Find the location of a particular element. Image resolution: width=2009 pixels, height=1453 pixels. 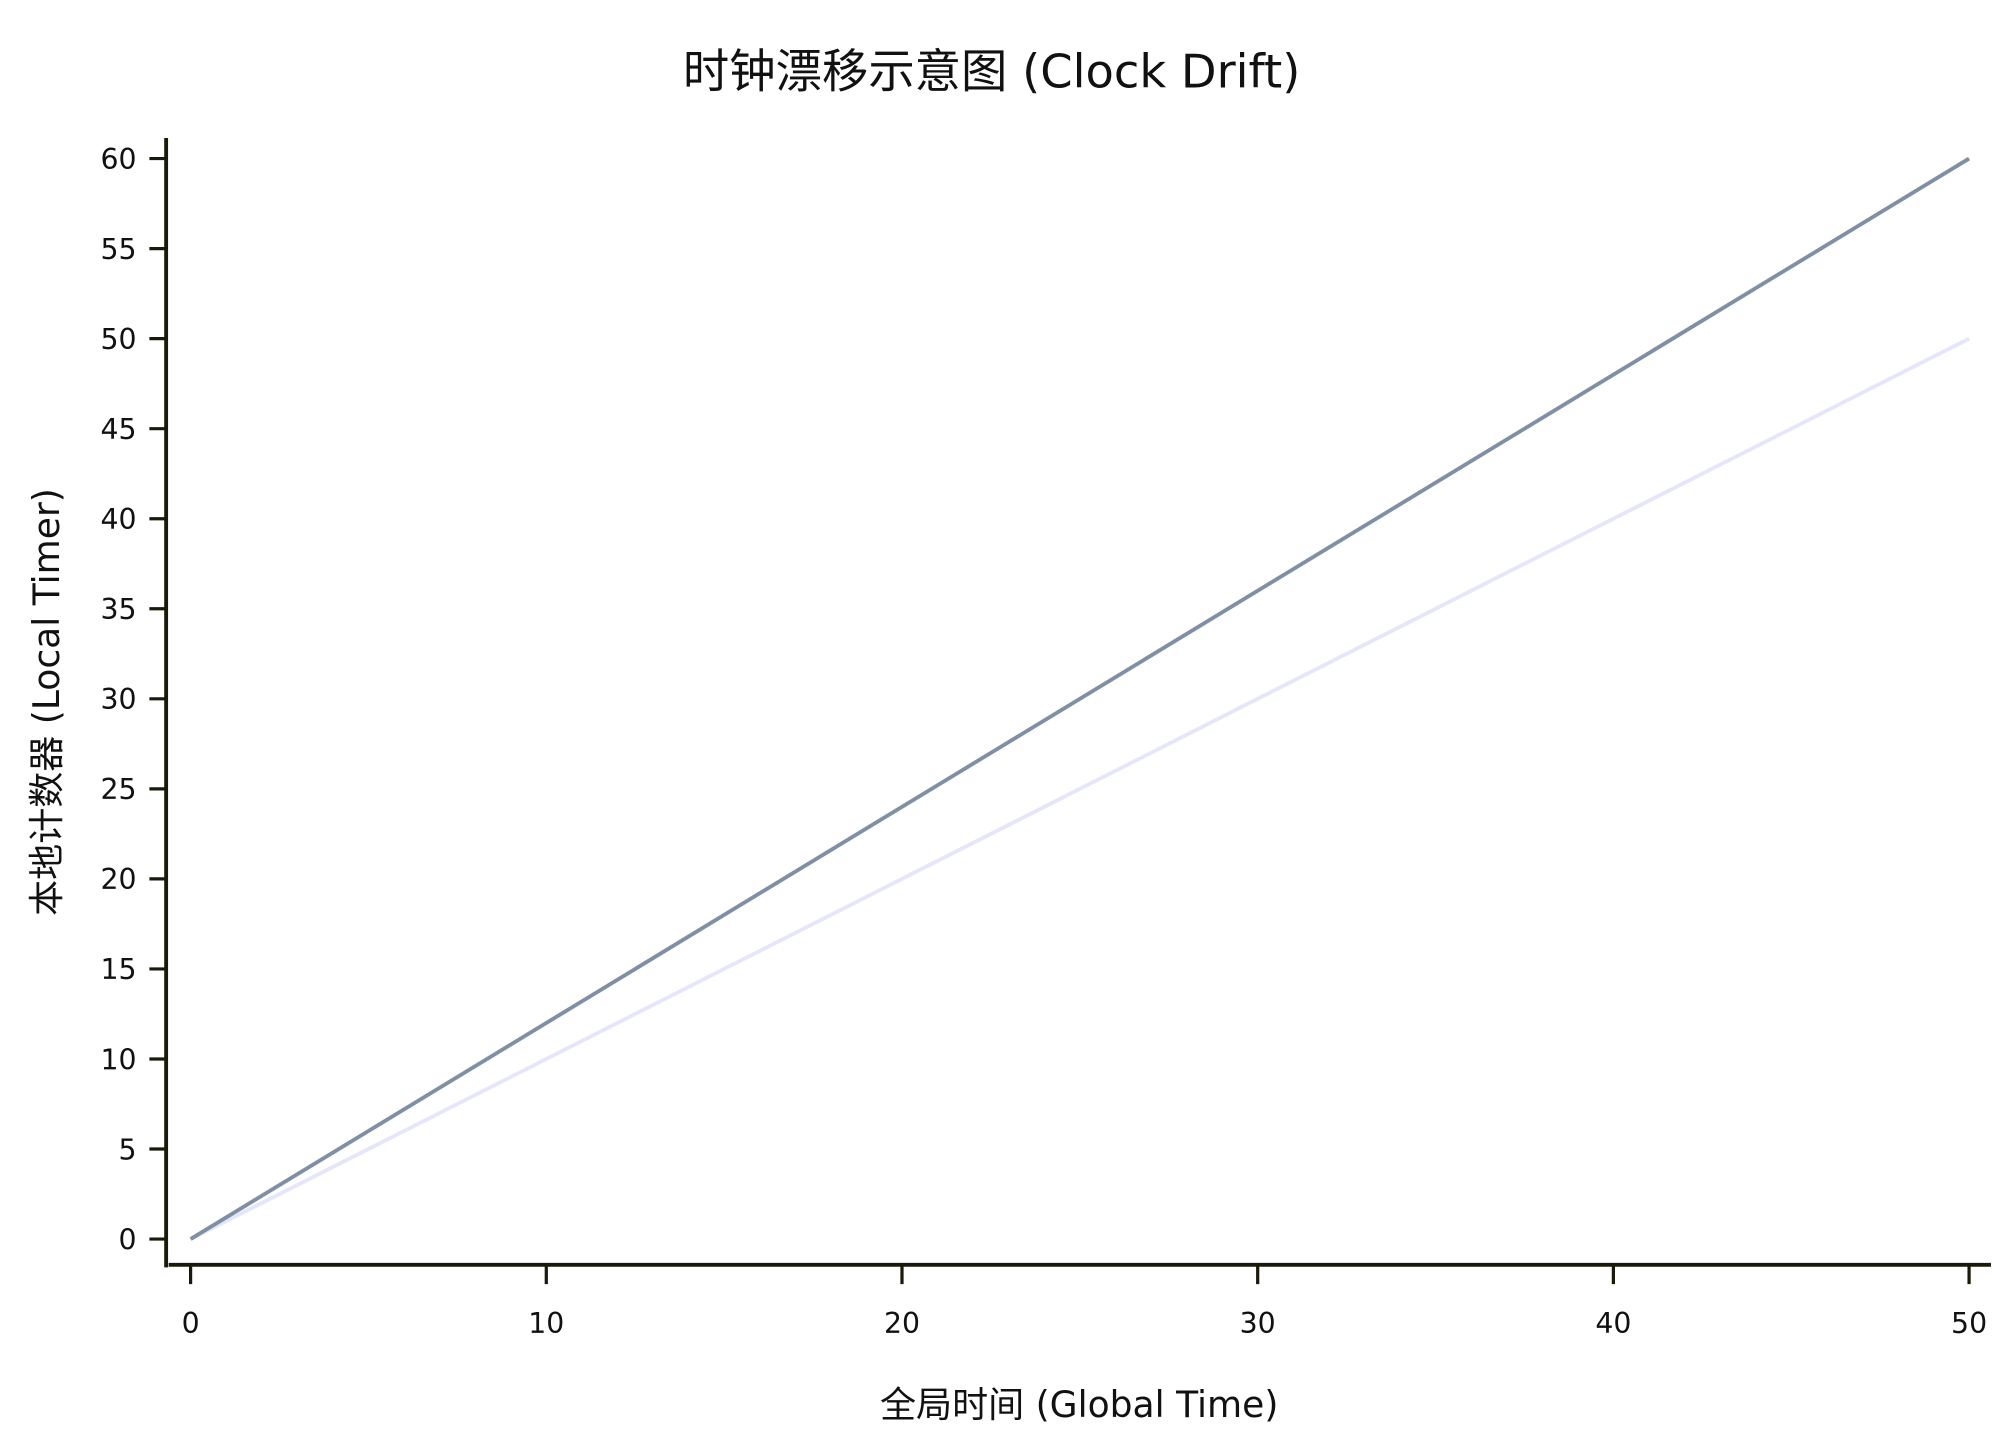

y-tick-label: 50 is located at coordinates (118, 339).